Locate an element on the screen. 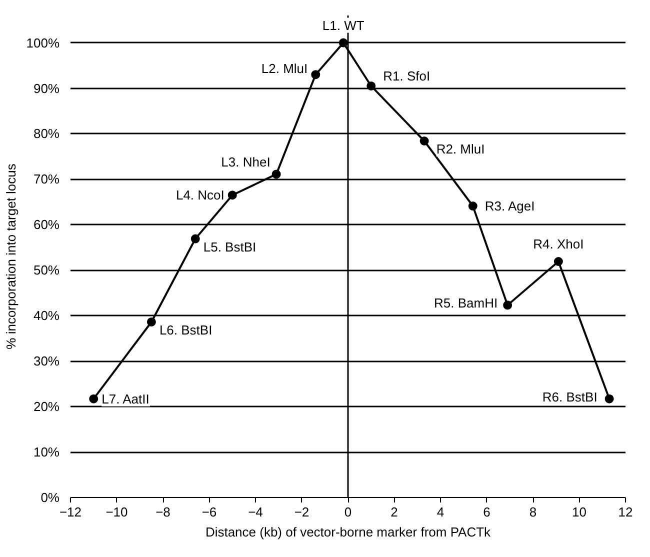 The height and width of the screenshot is (557, 650). x-tick-label: 0 is located at coordinates (348, 512).